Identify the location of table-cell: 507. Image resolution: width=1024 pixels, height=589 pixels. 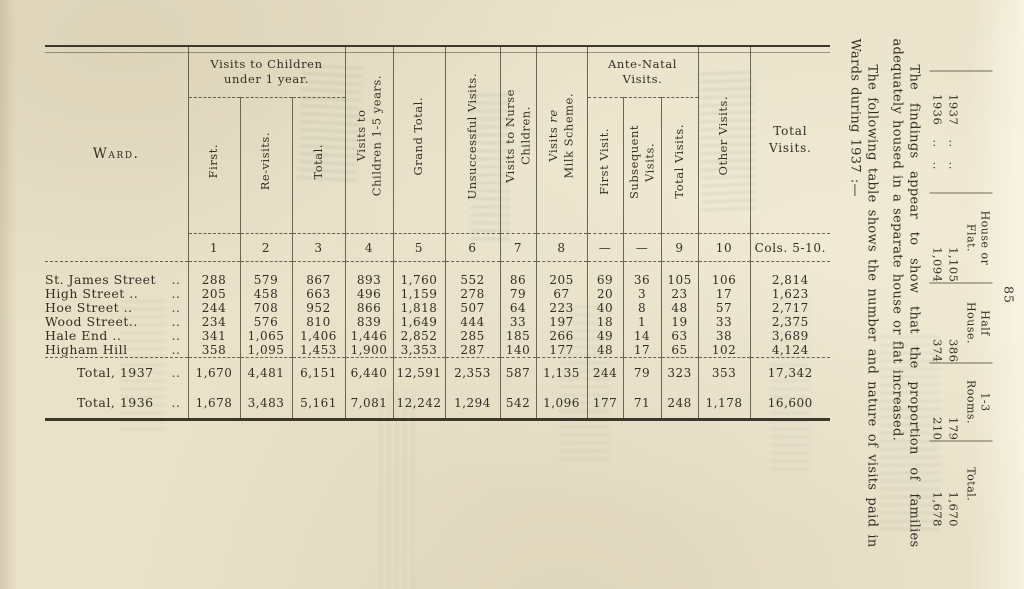
(472, 308).